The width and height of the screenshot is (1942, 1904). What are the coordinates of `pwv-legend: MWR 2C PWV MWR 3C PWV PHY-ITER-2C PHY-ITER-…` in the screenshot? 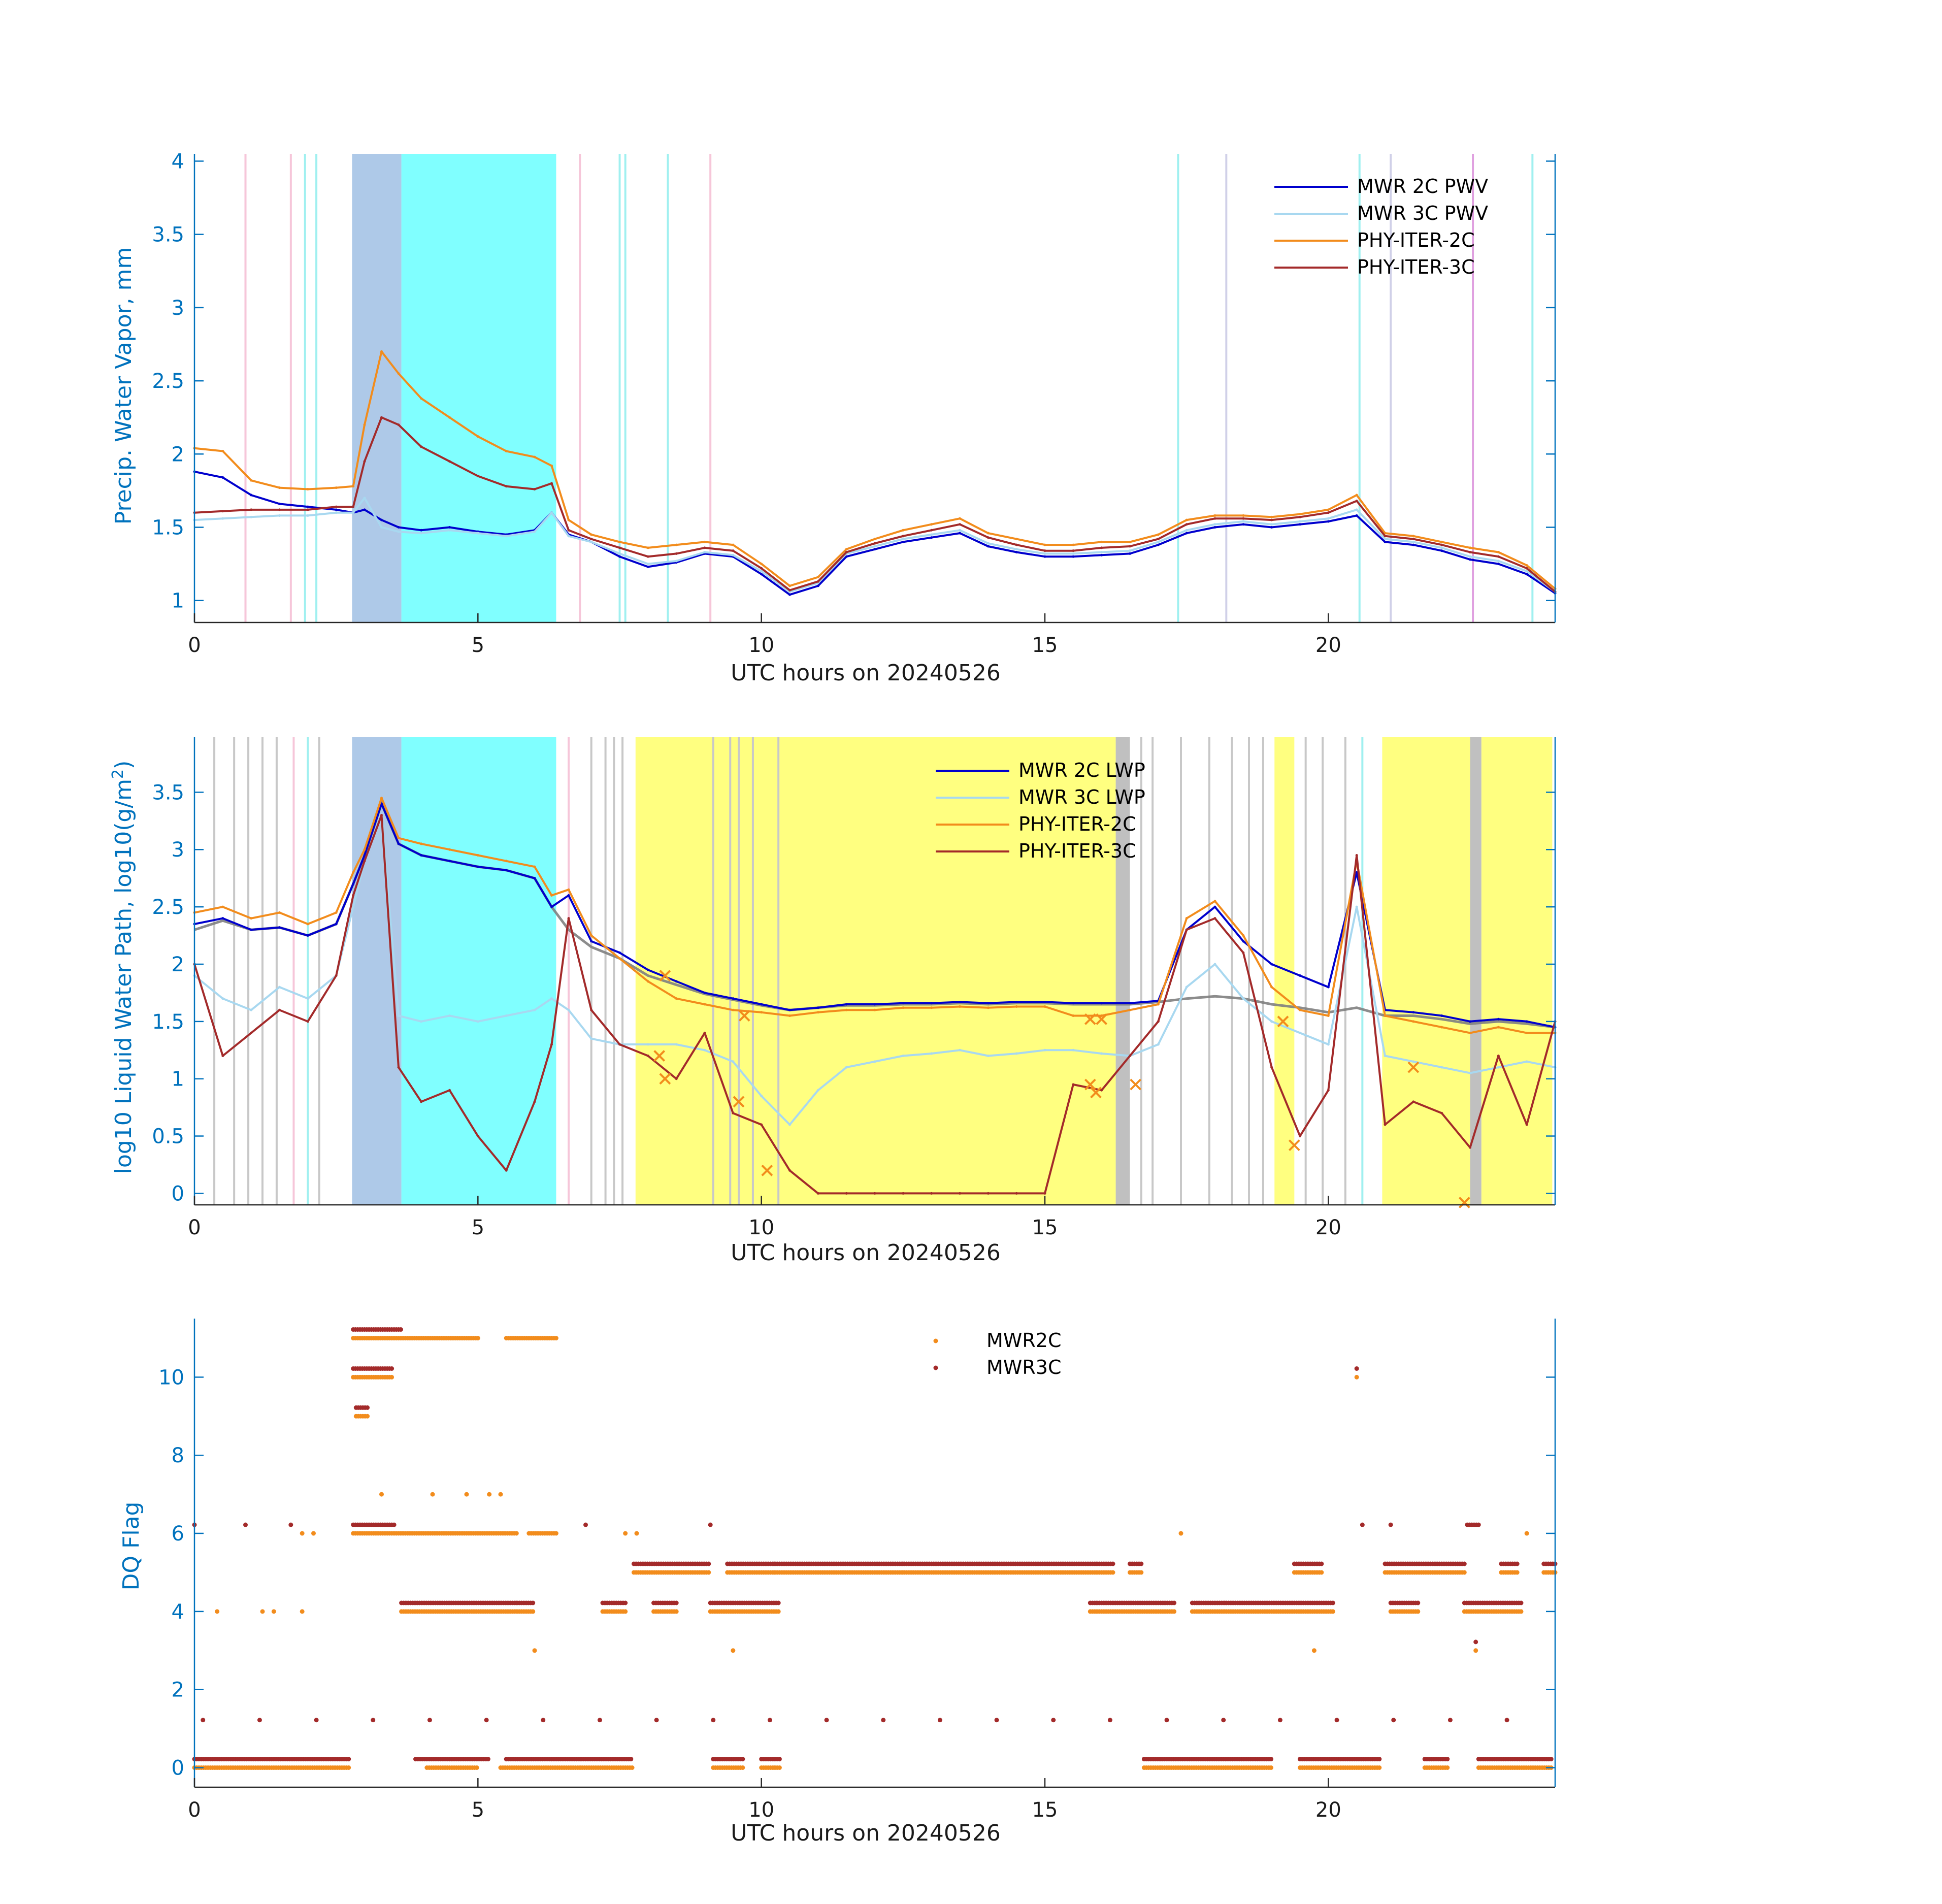 It's located at (1381, 227).